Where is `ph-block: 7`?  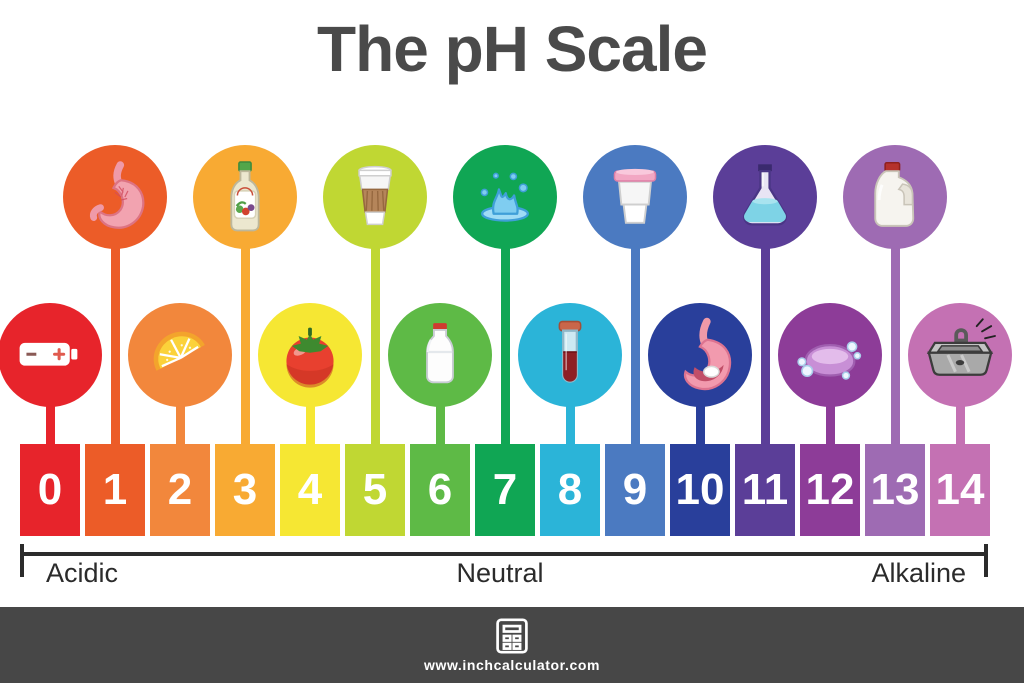
ph-block: 7 is located at coordinates (505, 490).